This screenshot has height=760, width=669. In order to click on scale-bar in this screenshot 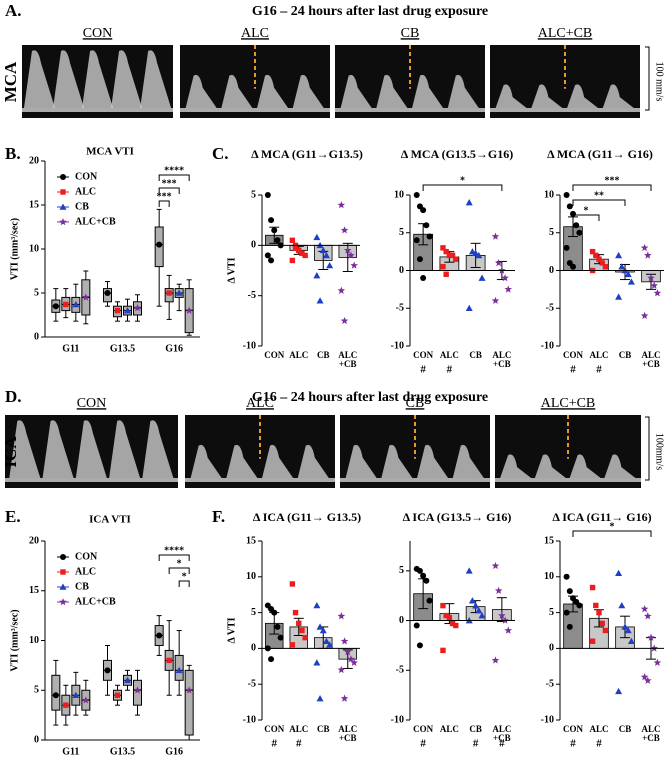, I will do `click(647, 448)`.